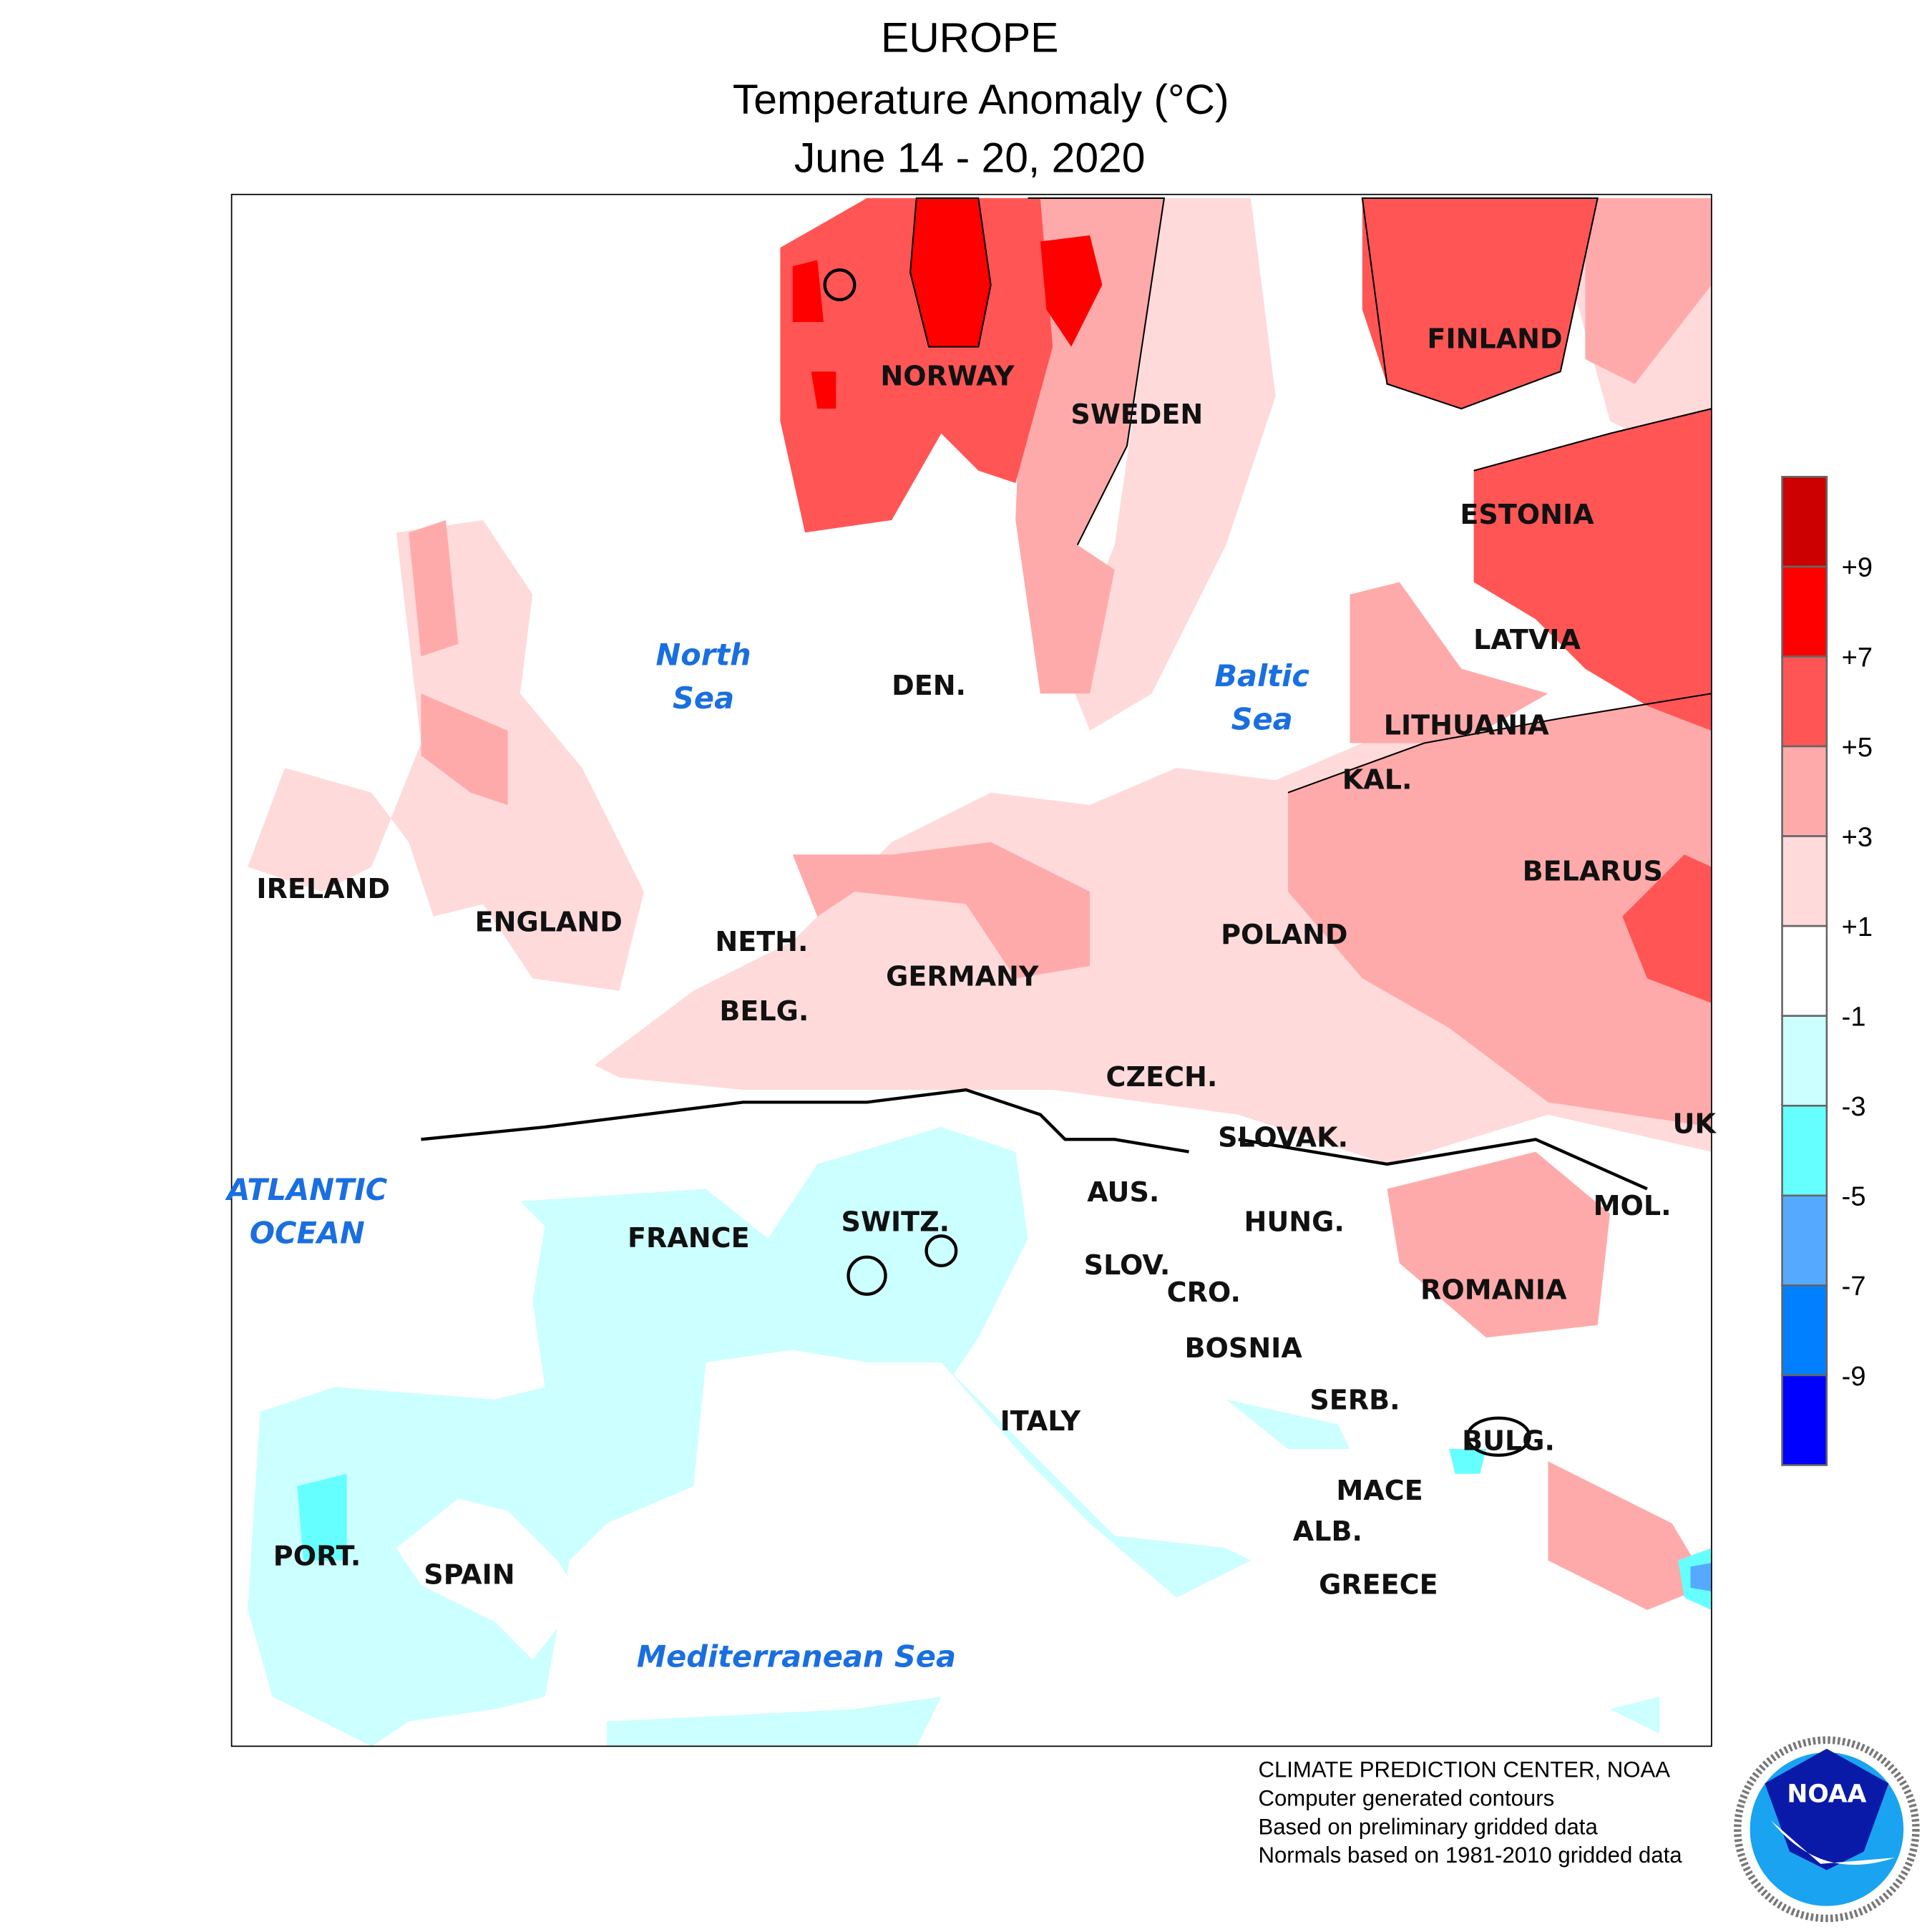 Image resolution: width=1932 pixels, height=1932 pixels. Describe the element at coordinates (1327, 1531) in the screenshot. I see `country-label: ALB.` at that location.